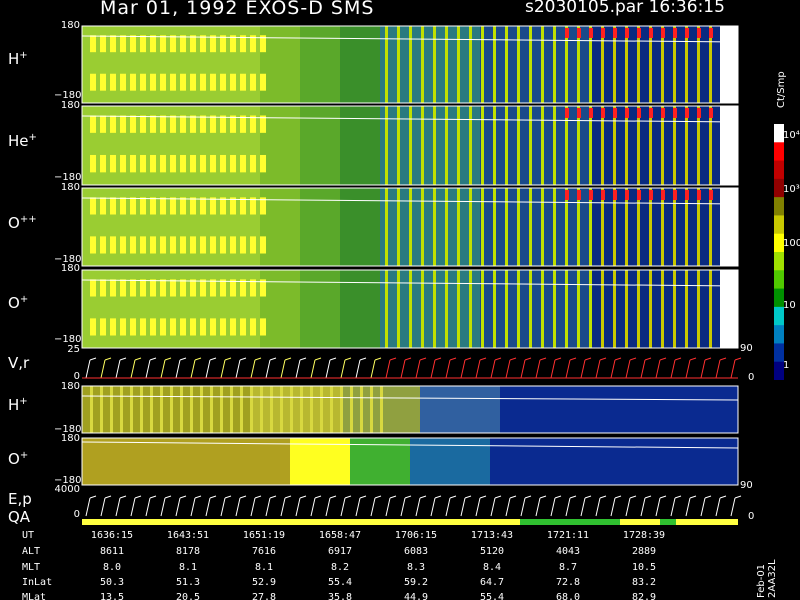 The width and height of the screenshot is (800, 600). What do you see at coordinates (18, 405) in the screenshot?
I see `panel-label-h-plus-2: H+` at bounding box center [18, 405].